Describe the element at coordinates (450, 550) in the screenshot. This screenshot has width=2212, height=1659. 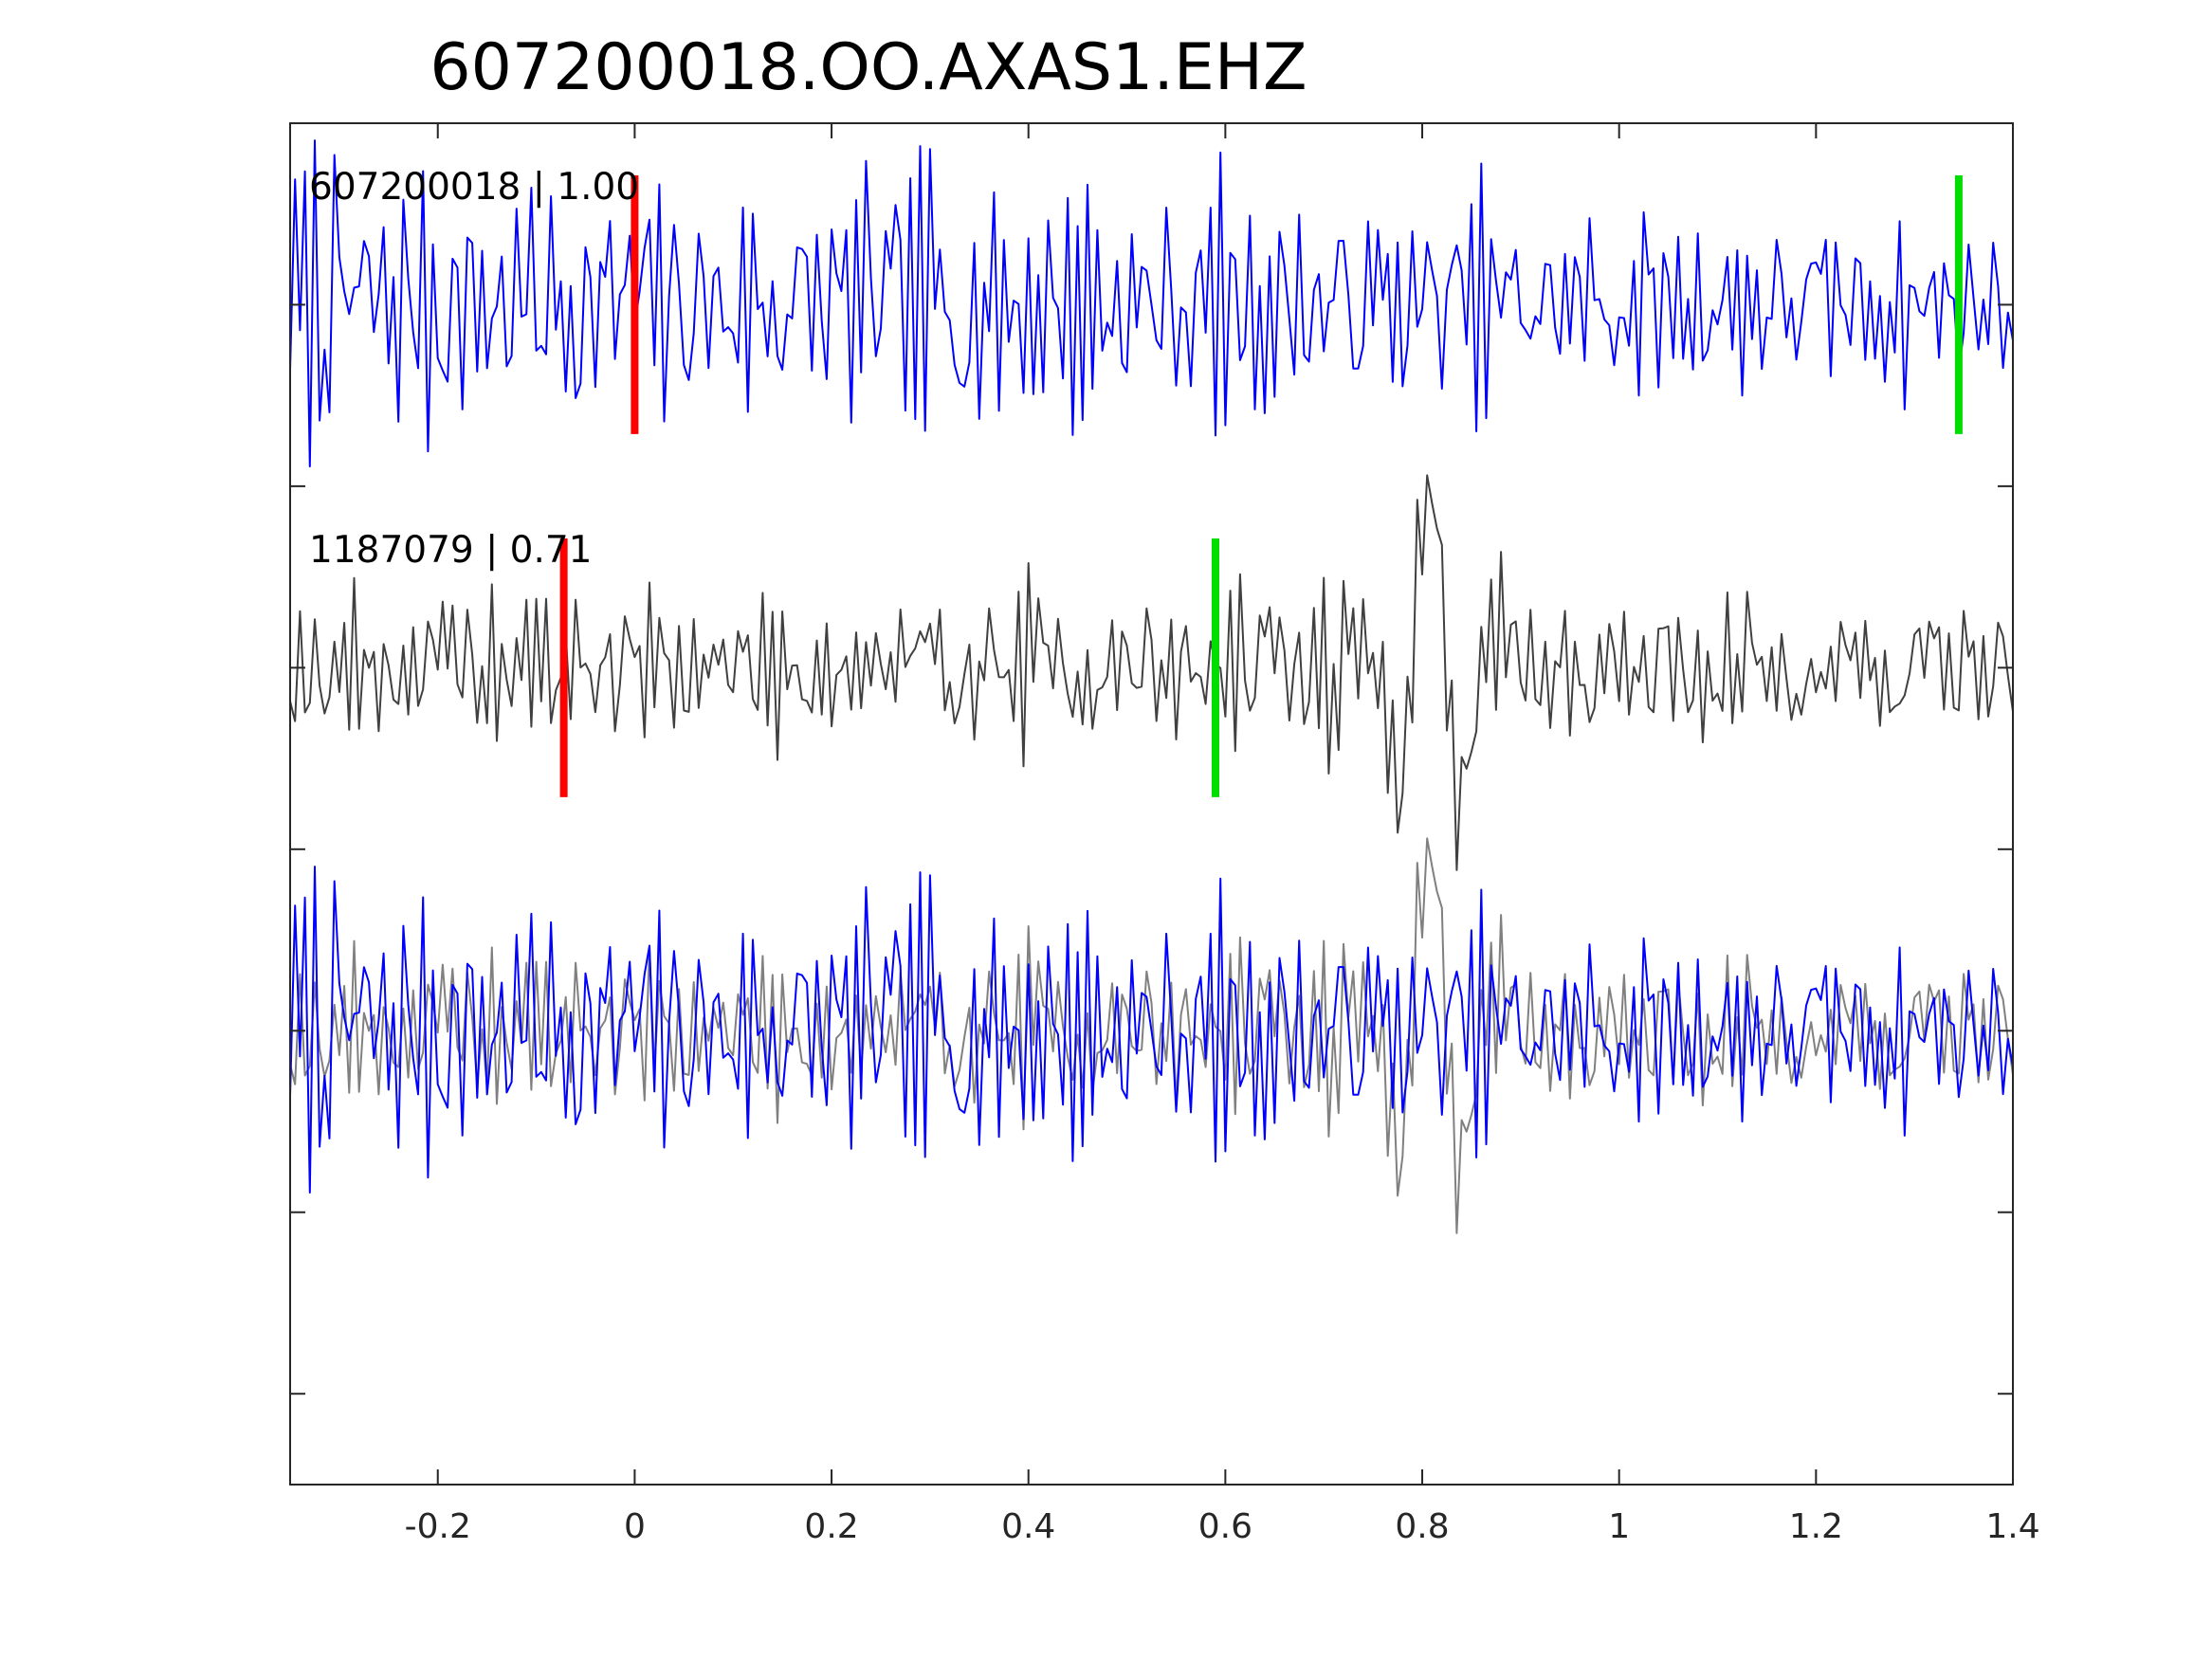
I see `trace-label-1187079: 1187079 | 0.71` at that location.